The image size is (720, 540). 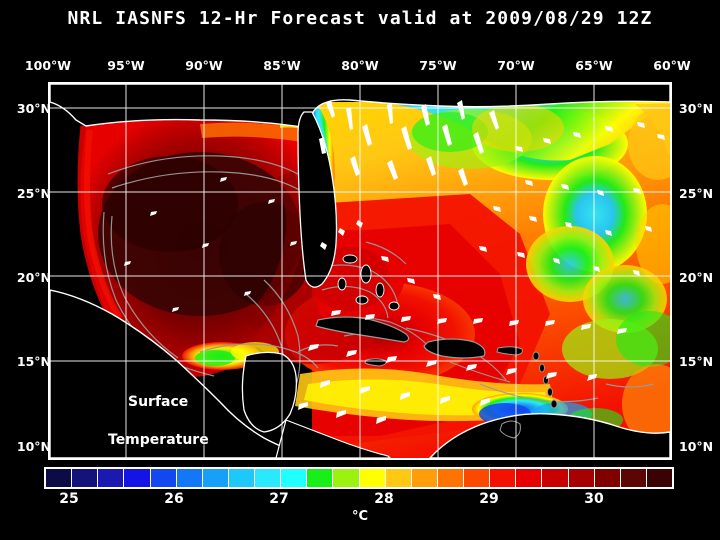 What do you see at coordinates (33, 193) in the screenshot?
I see `lat-label-left-25n: 25°N` at bounding box center [33, 193].